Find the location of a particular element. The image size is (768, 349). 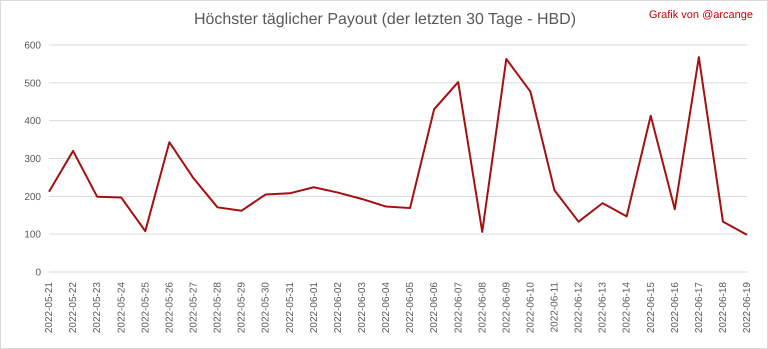

y-tick-label: 600 is located at coordinates (33, 46).